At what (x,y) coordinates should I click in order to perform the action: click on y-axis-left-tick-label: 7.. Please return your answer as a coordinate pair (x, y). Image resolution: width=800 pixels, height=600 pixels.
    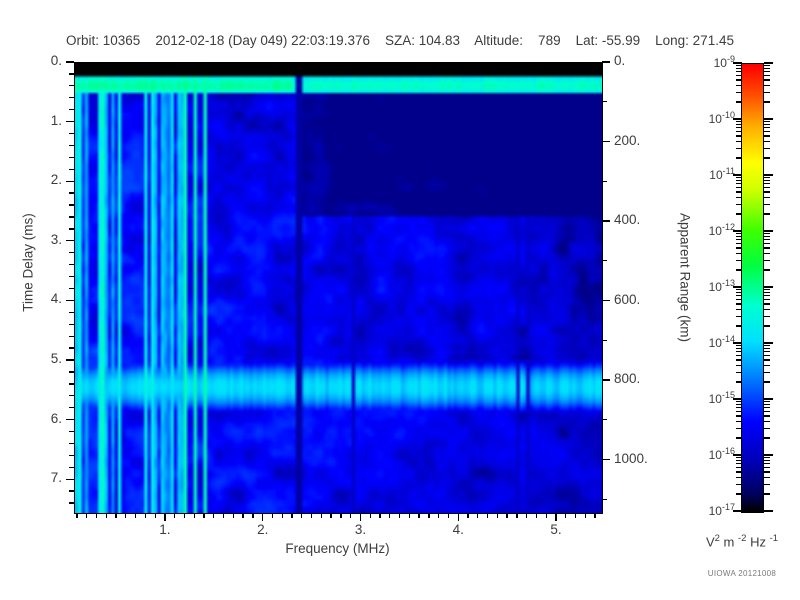
    Looking at the image, I should click on (56, 478).